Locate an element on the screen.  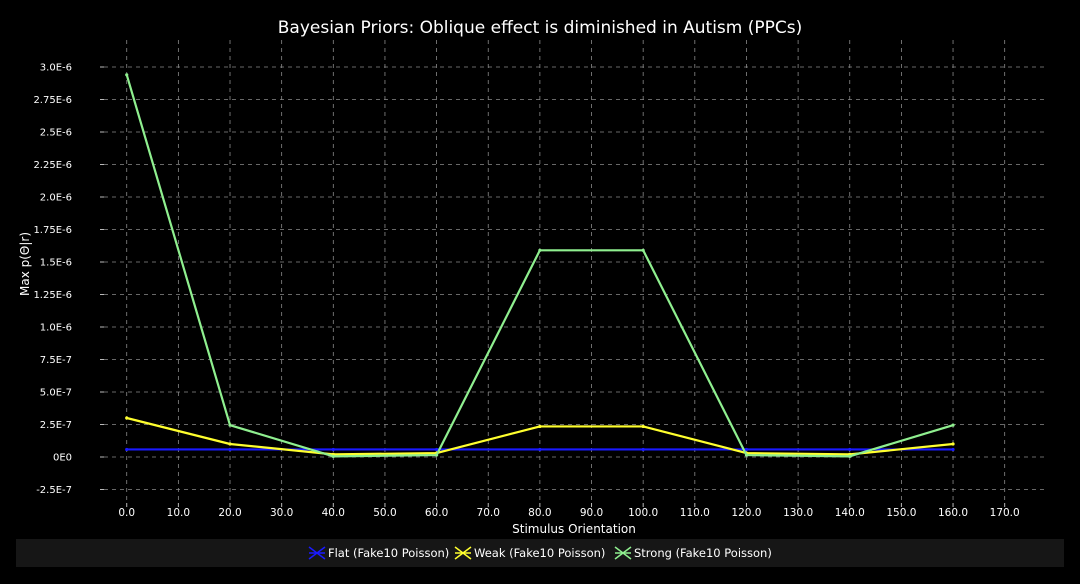
legend-item-strong: Strong (Fake10 Poisson) is located at coordinates (693, 553).